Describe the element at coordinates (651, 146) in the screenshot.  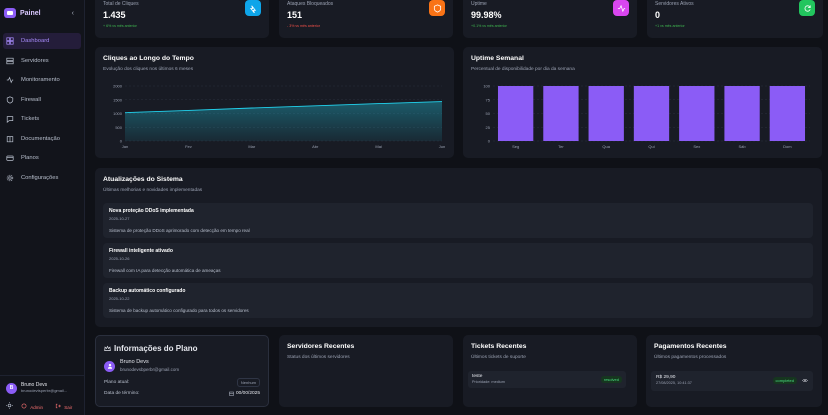
I see `x-tick-label: Qui` at that location.